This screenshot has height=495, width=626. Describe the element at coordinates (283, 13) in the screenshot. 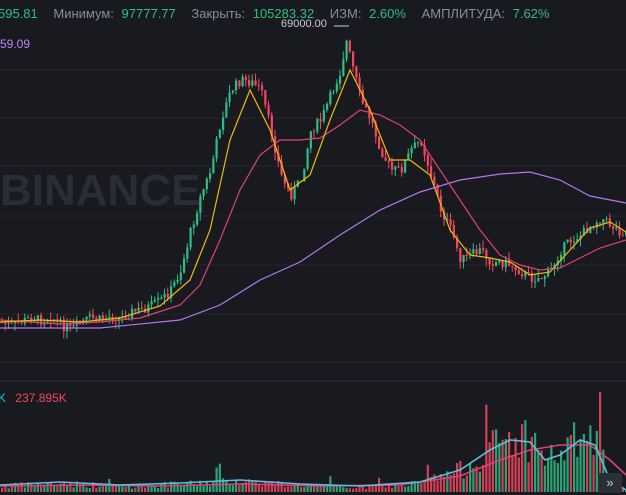

I see `close-value: 105283.32` at that location.